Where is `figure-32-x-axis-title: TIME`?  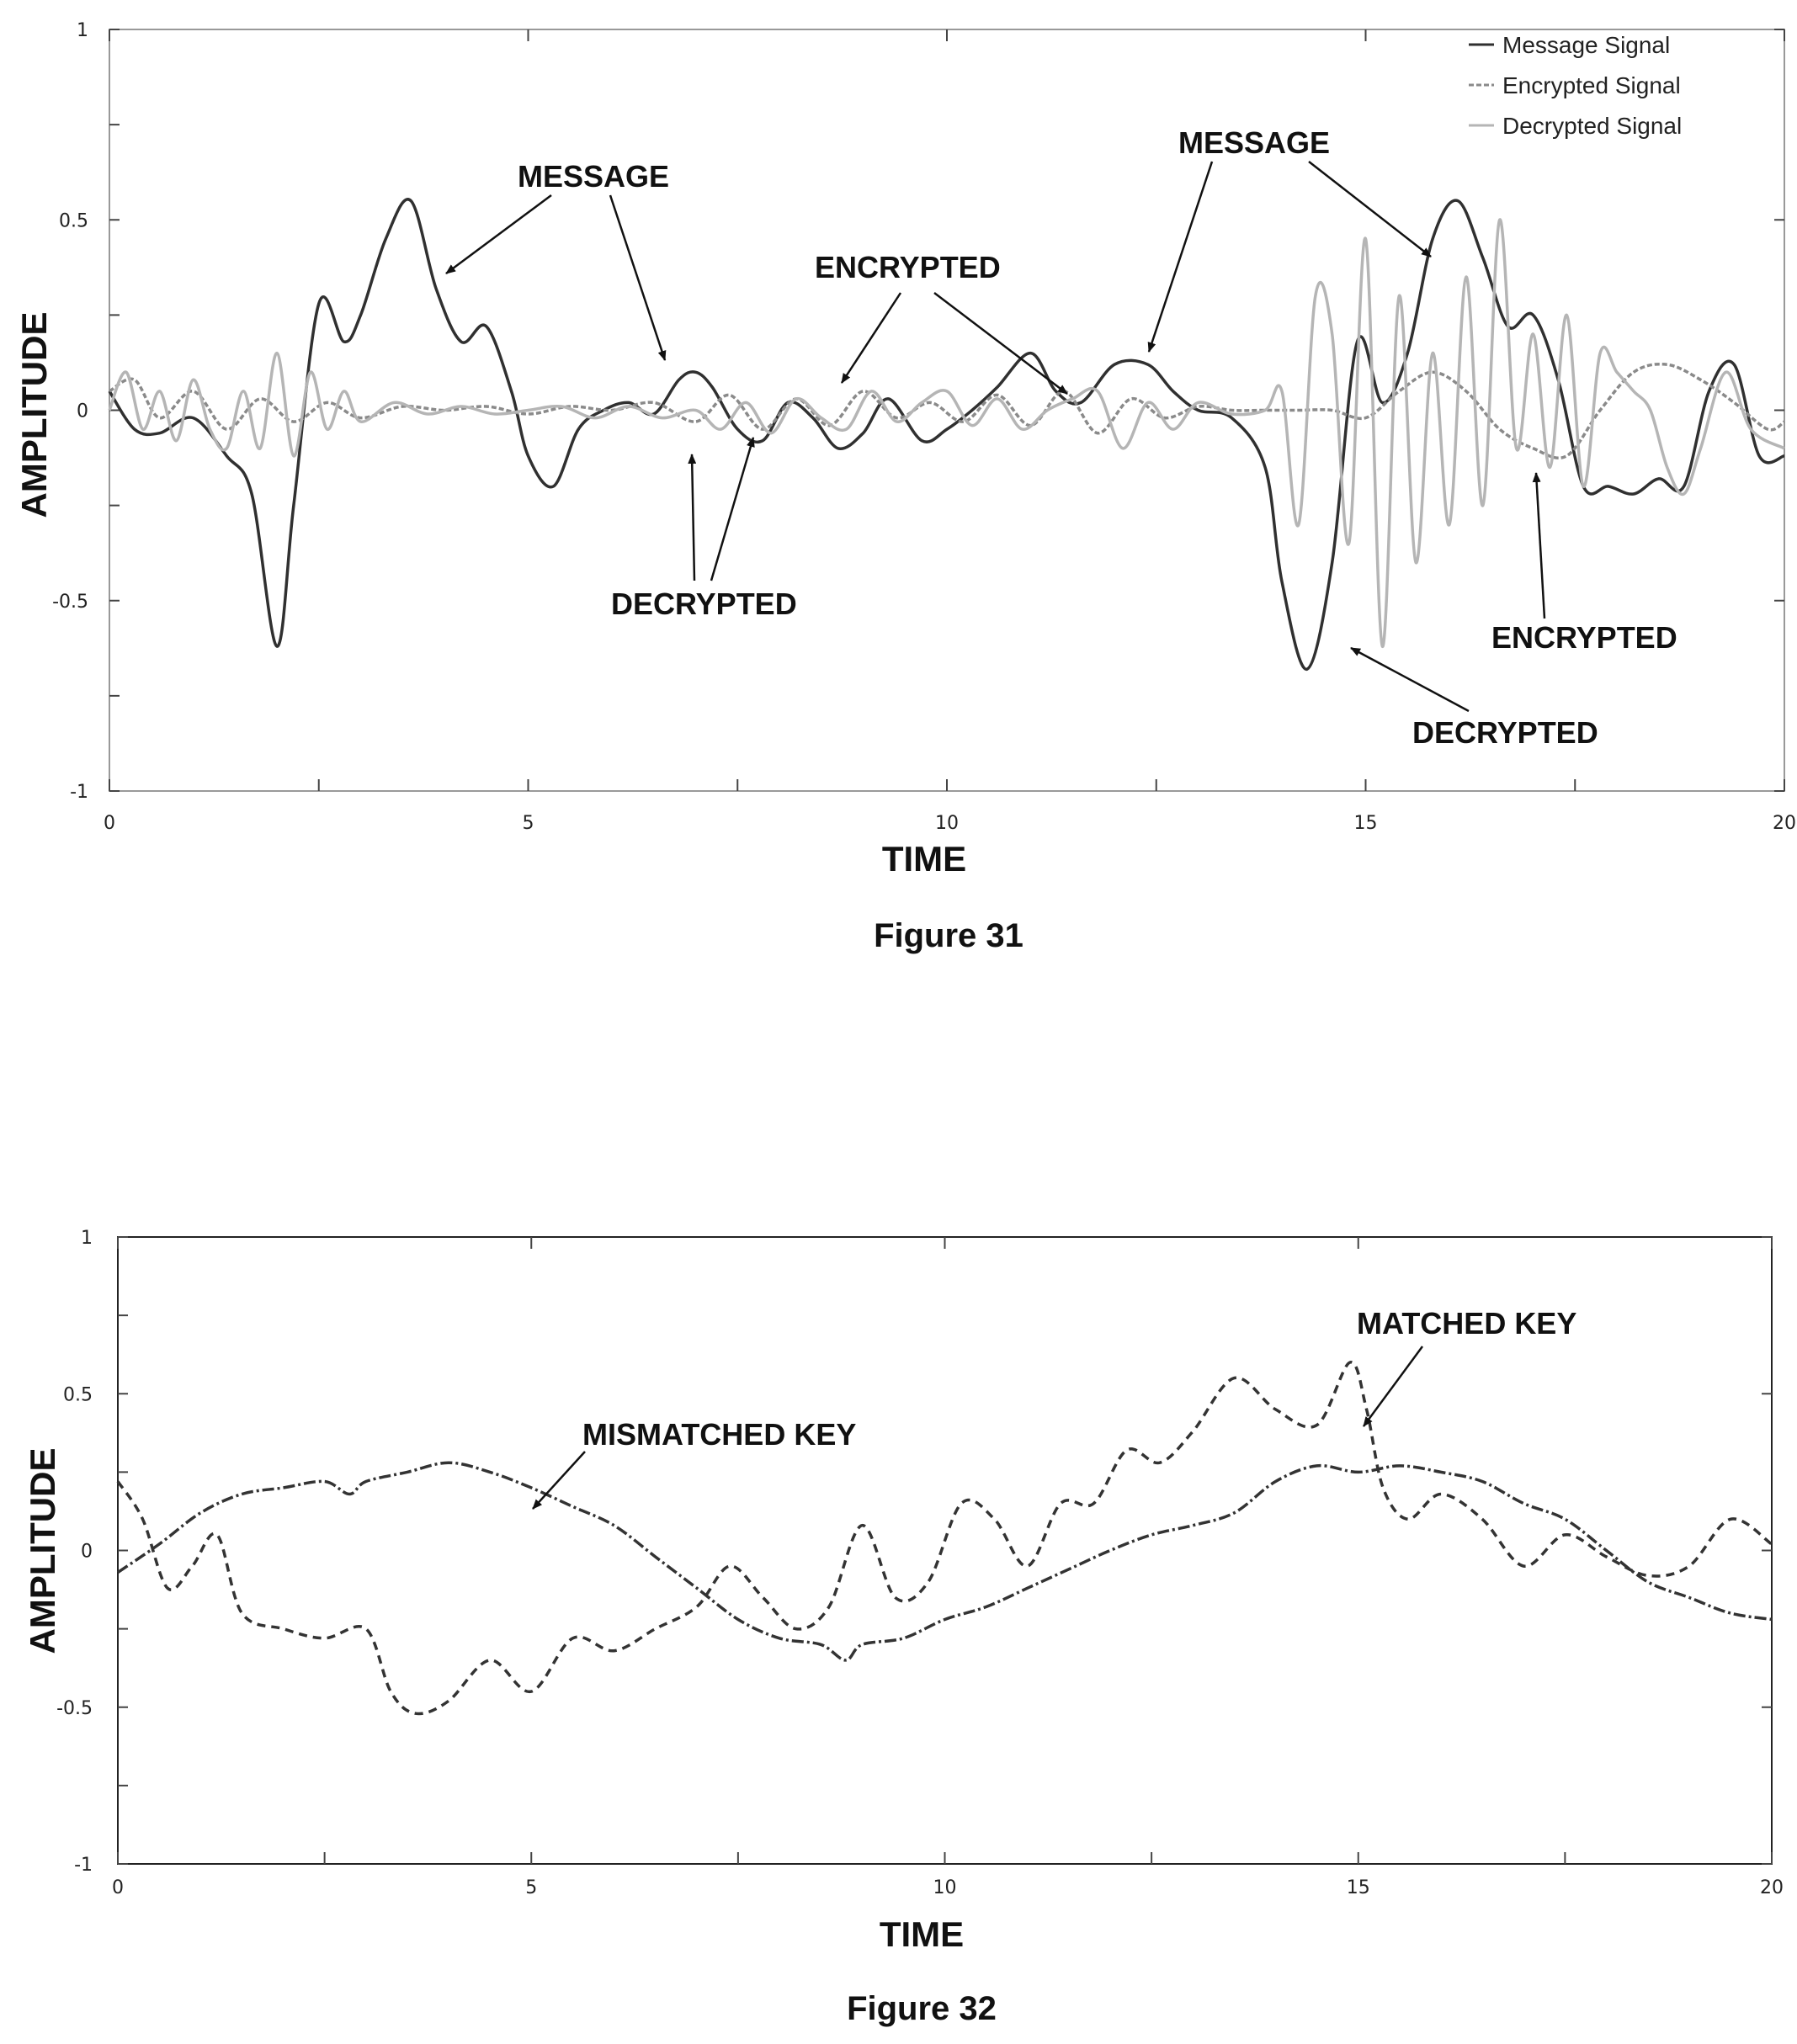
figure-32-x-axis-title: TIME is located at coordinates (922, 1934).